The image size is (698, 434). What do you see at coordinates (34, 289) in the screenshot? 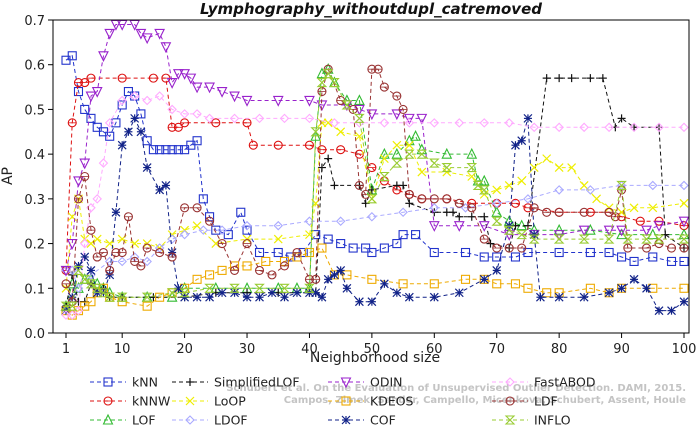
I see `y-tick-label: 0.1` at bounding box center [34, 289].